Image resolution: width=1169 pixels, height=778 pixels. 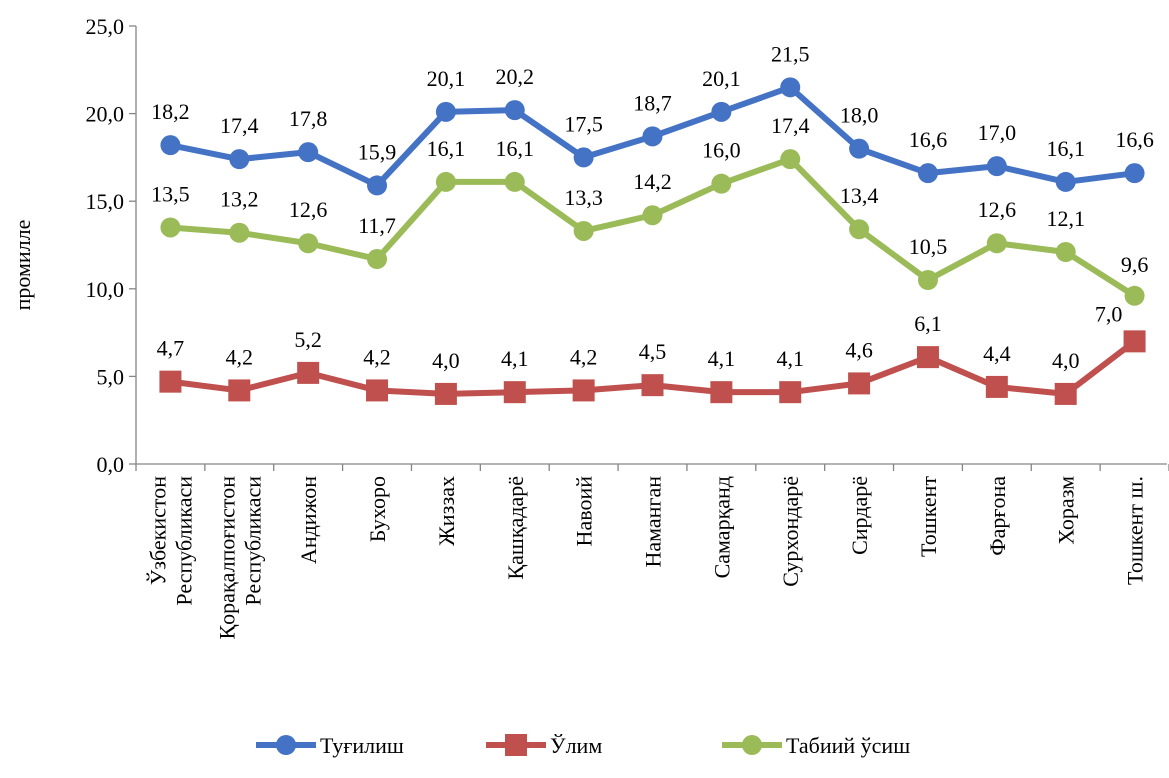 I want to click on y-tick-label: 25,0, so click(x=105, y=26).